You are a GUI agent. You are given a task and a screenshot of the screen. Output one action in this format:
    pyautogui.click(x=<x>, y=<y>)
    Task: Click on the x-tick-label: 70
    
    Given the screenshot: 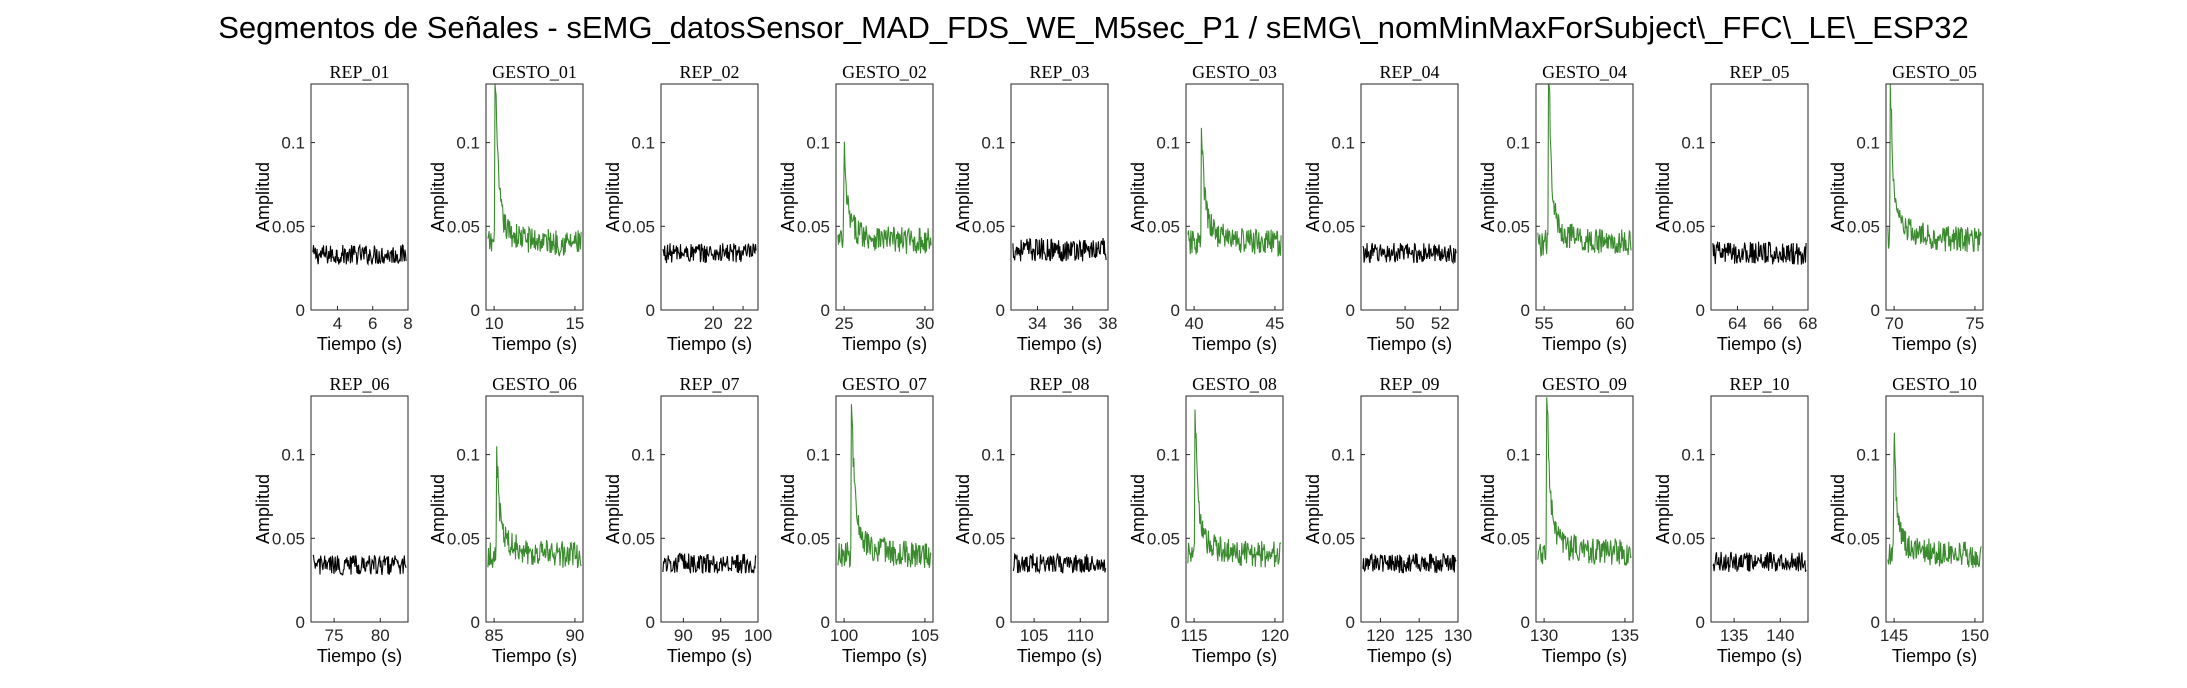 What is the action you would take?
    pyautogui.click(x=1894, y=323)
    